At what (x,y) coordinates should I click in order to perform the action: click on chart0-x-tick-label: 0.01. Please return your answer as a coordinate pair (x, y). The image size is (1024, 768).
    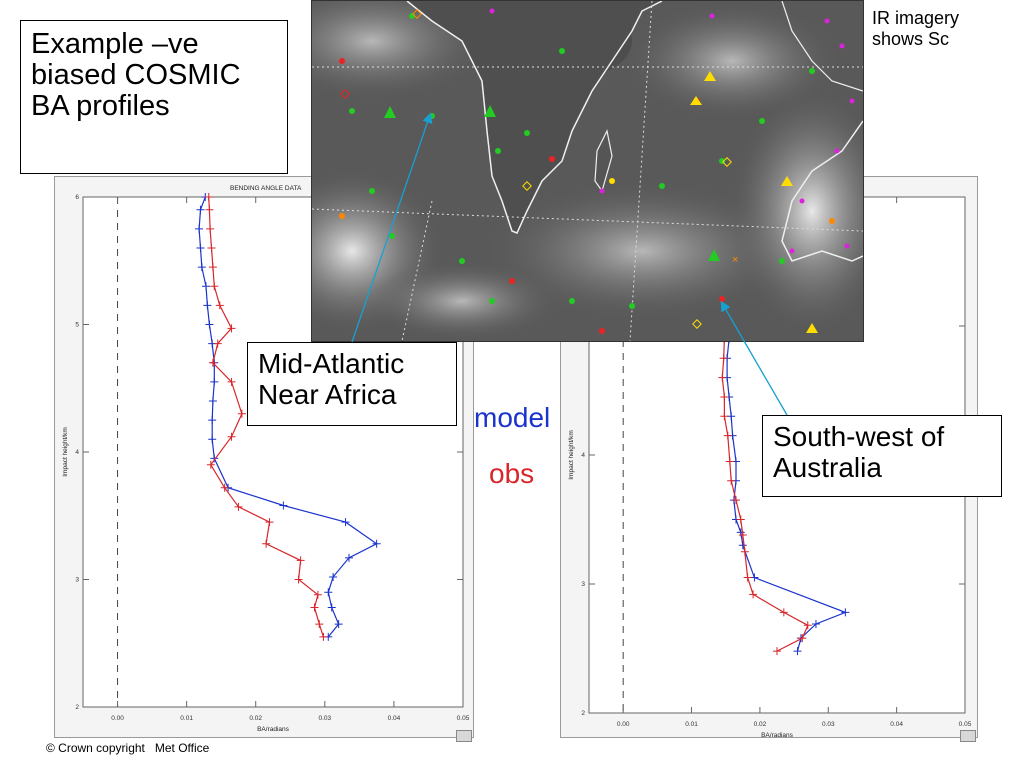
    Looking at the image, I should click on (186, 718).